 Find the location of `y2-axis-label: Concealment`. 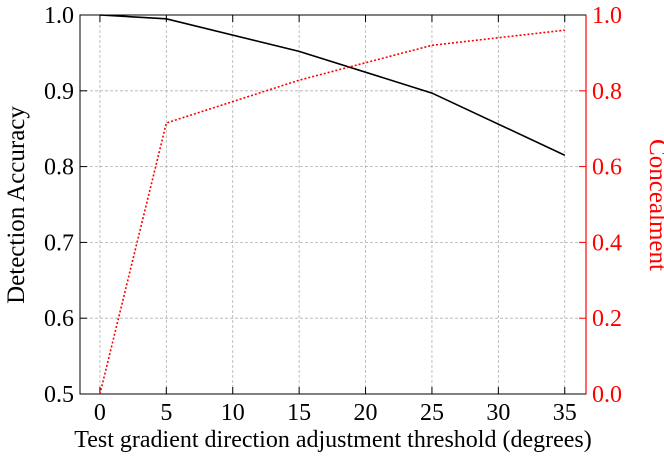

y2-axis-label: Concealment is located at coordinates (654, 205).